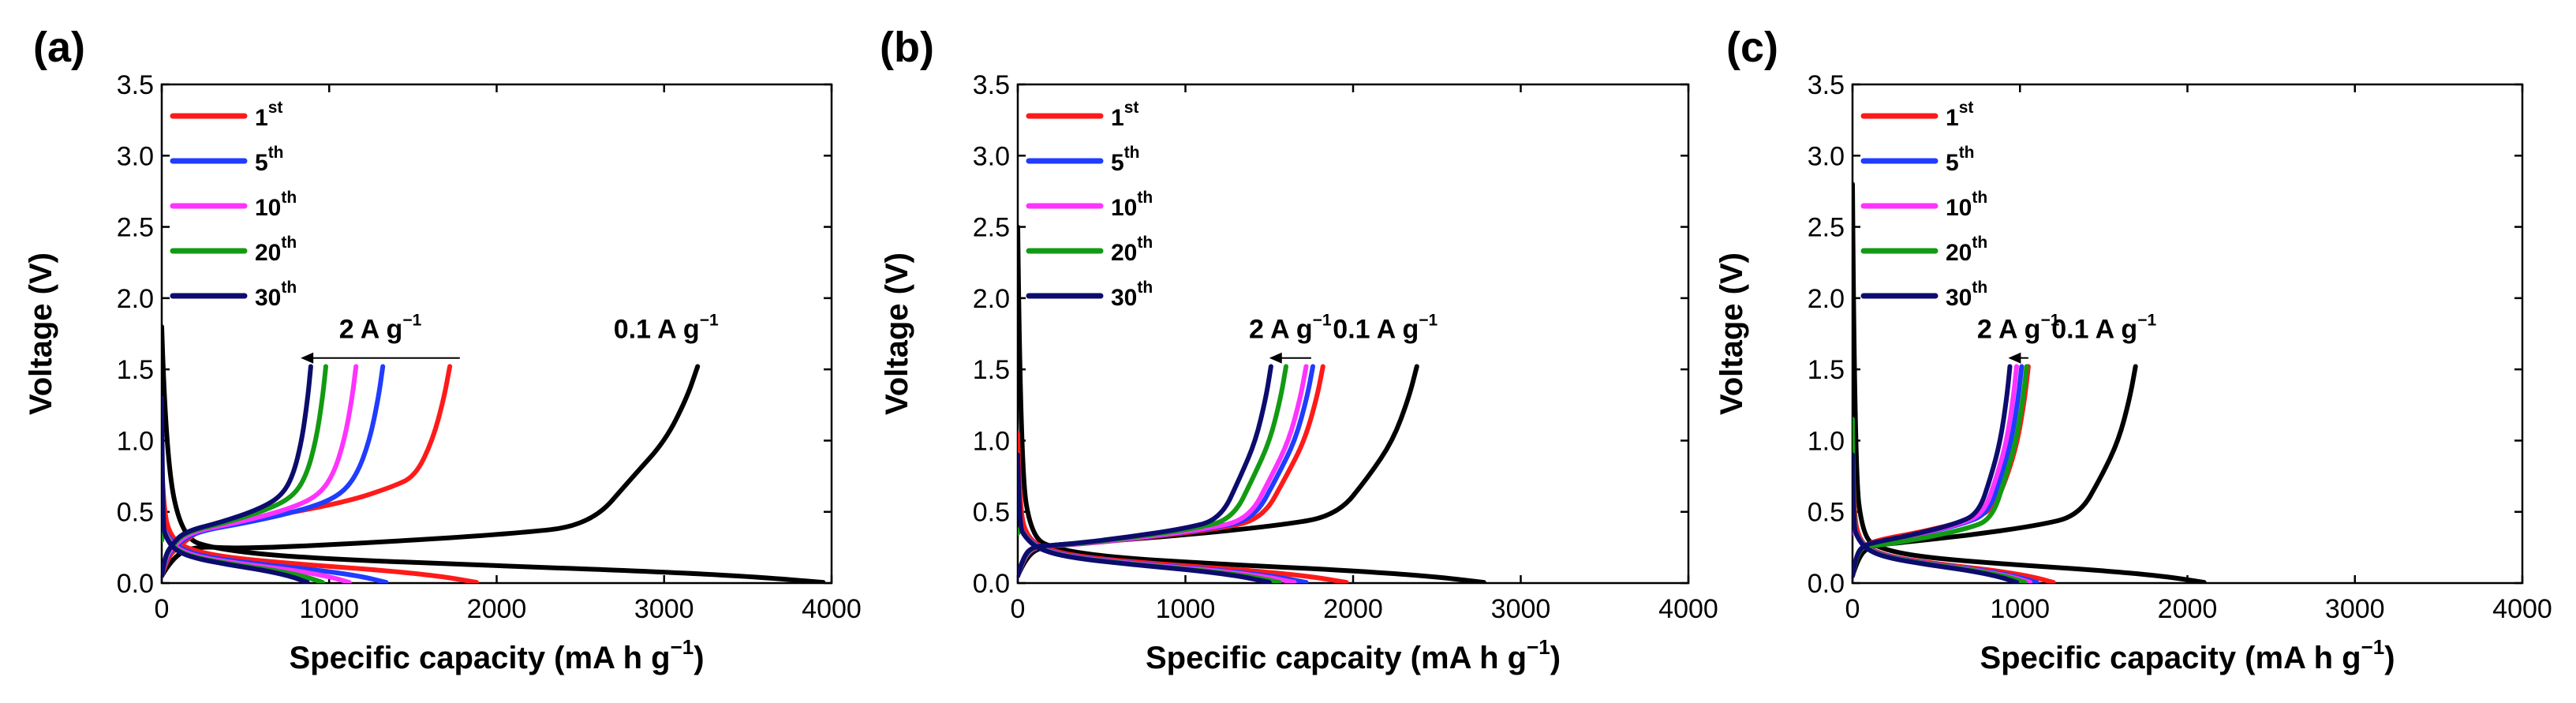 The height and width of the screenshot is (703, 2576). What do you see at coordinates (59, 47) in the screenshot?
I see `panel-letter: (a)` at bounding box center [59, 47].